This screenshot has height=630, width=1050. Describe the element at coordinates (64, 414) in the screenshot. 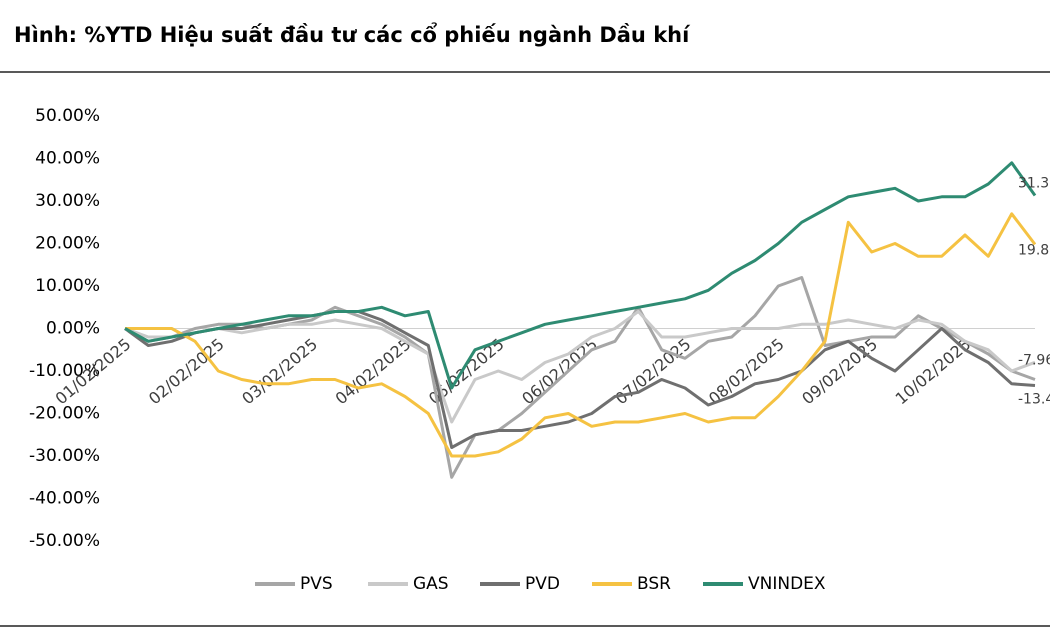

I see `y-tick-label: -20.00%` at that location.